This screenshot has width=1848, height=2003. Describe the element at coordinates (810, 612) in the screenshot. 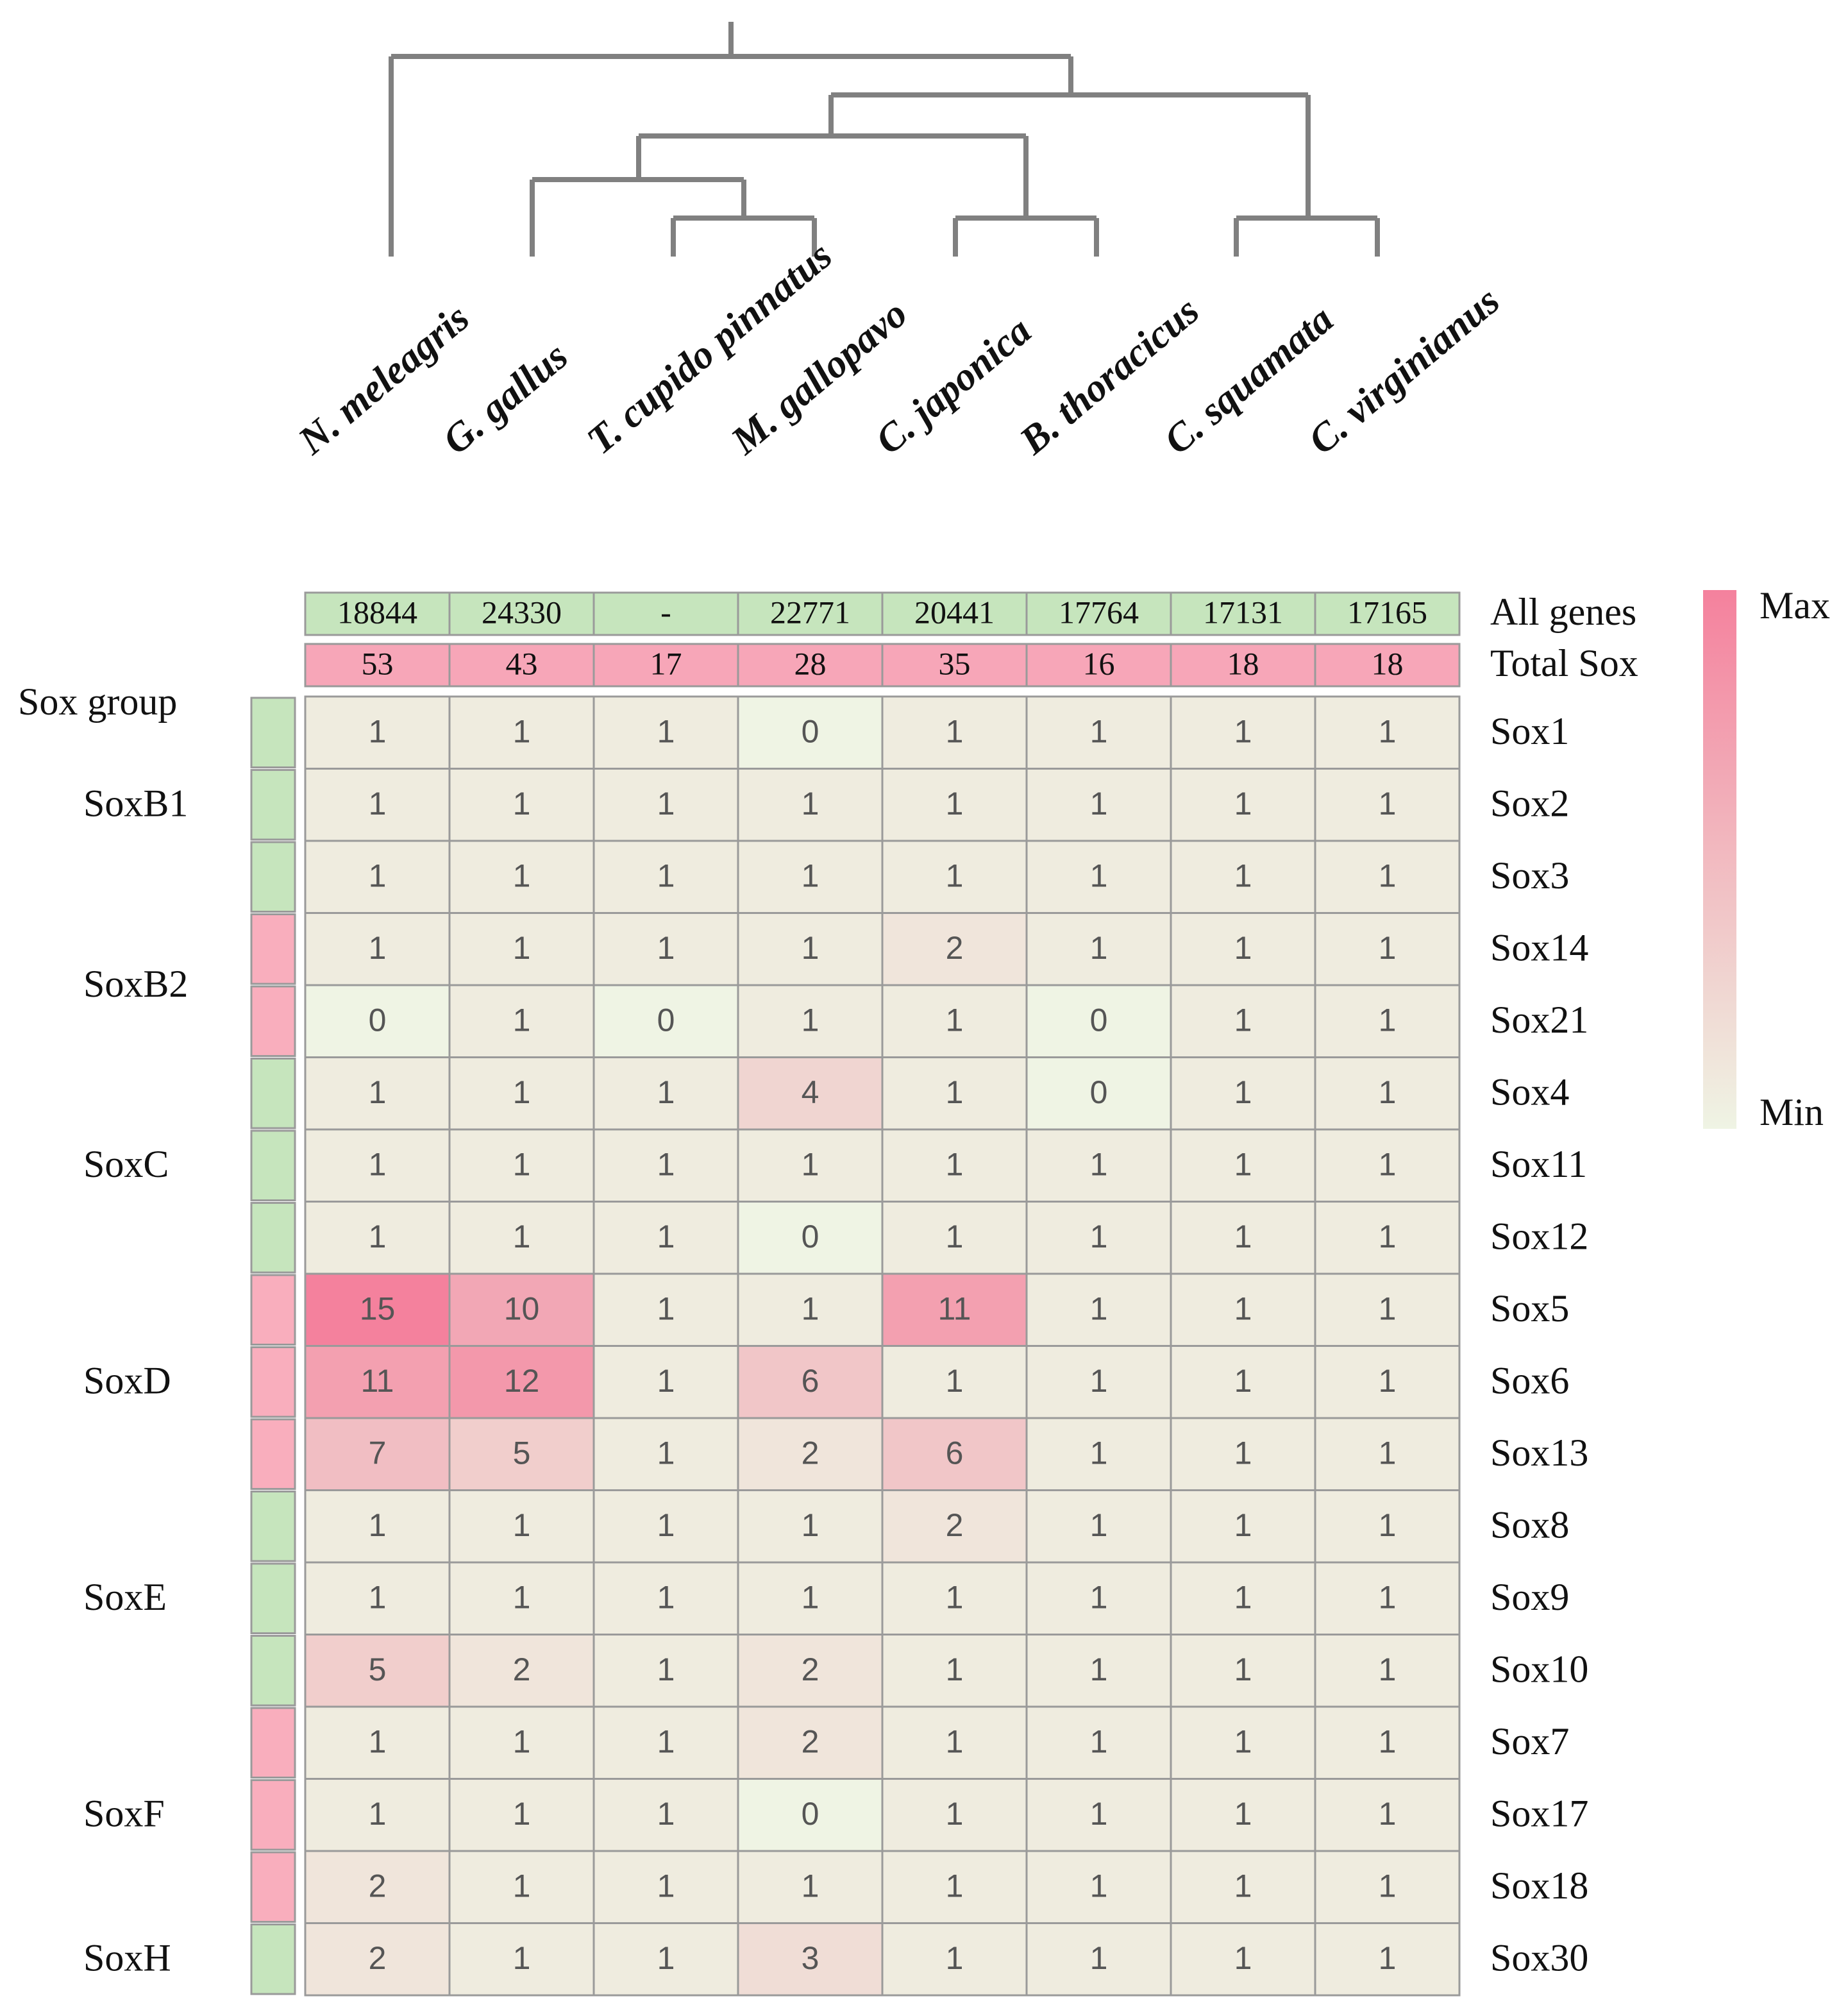

I see `summary-value: 22771` at that location.